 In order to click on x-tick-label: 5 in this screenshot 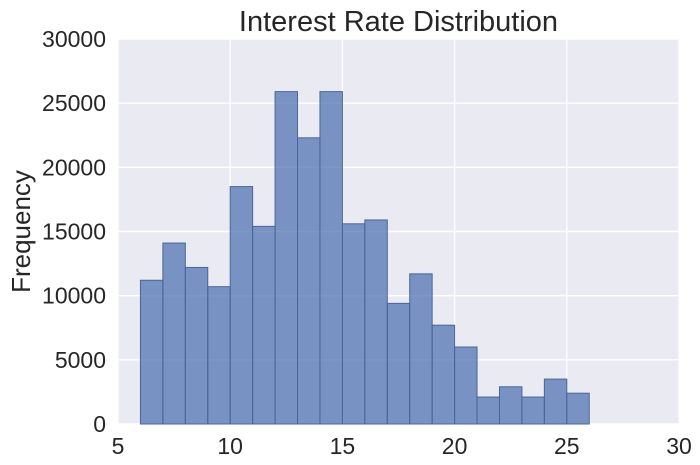, I will do `click(118, 446)`.